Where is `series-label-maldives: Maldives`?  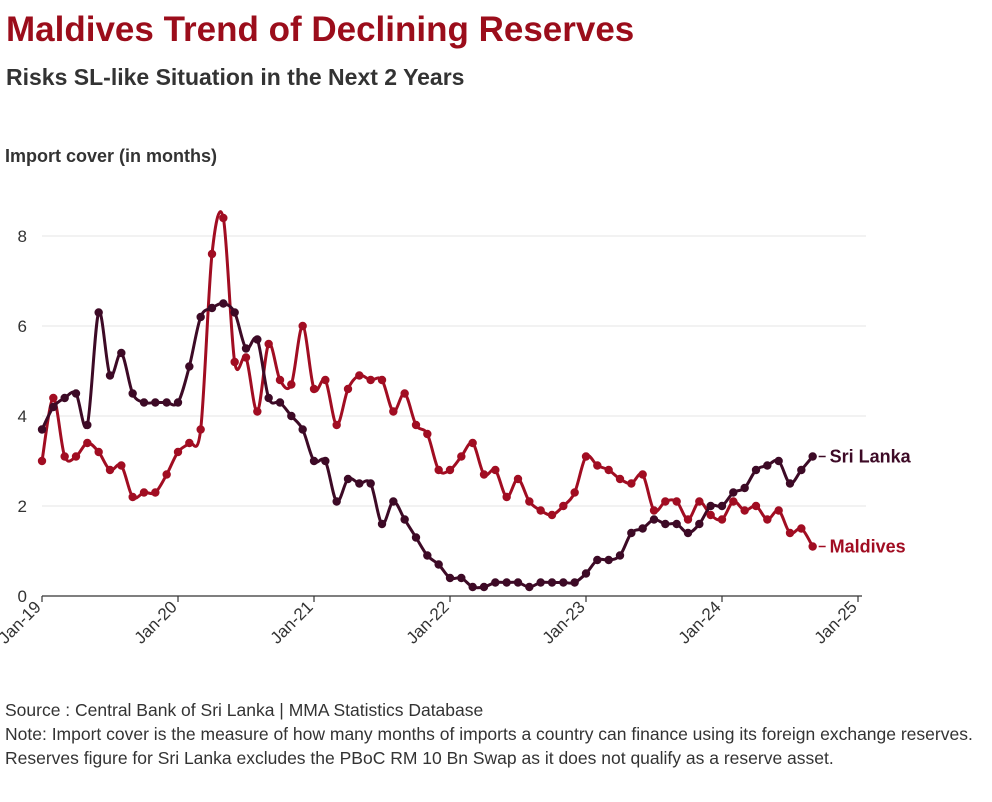 series-label-maldives: Maldives is located at coordinates (868, 547).